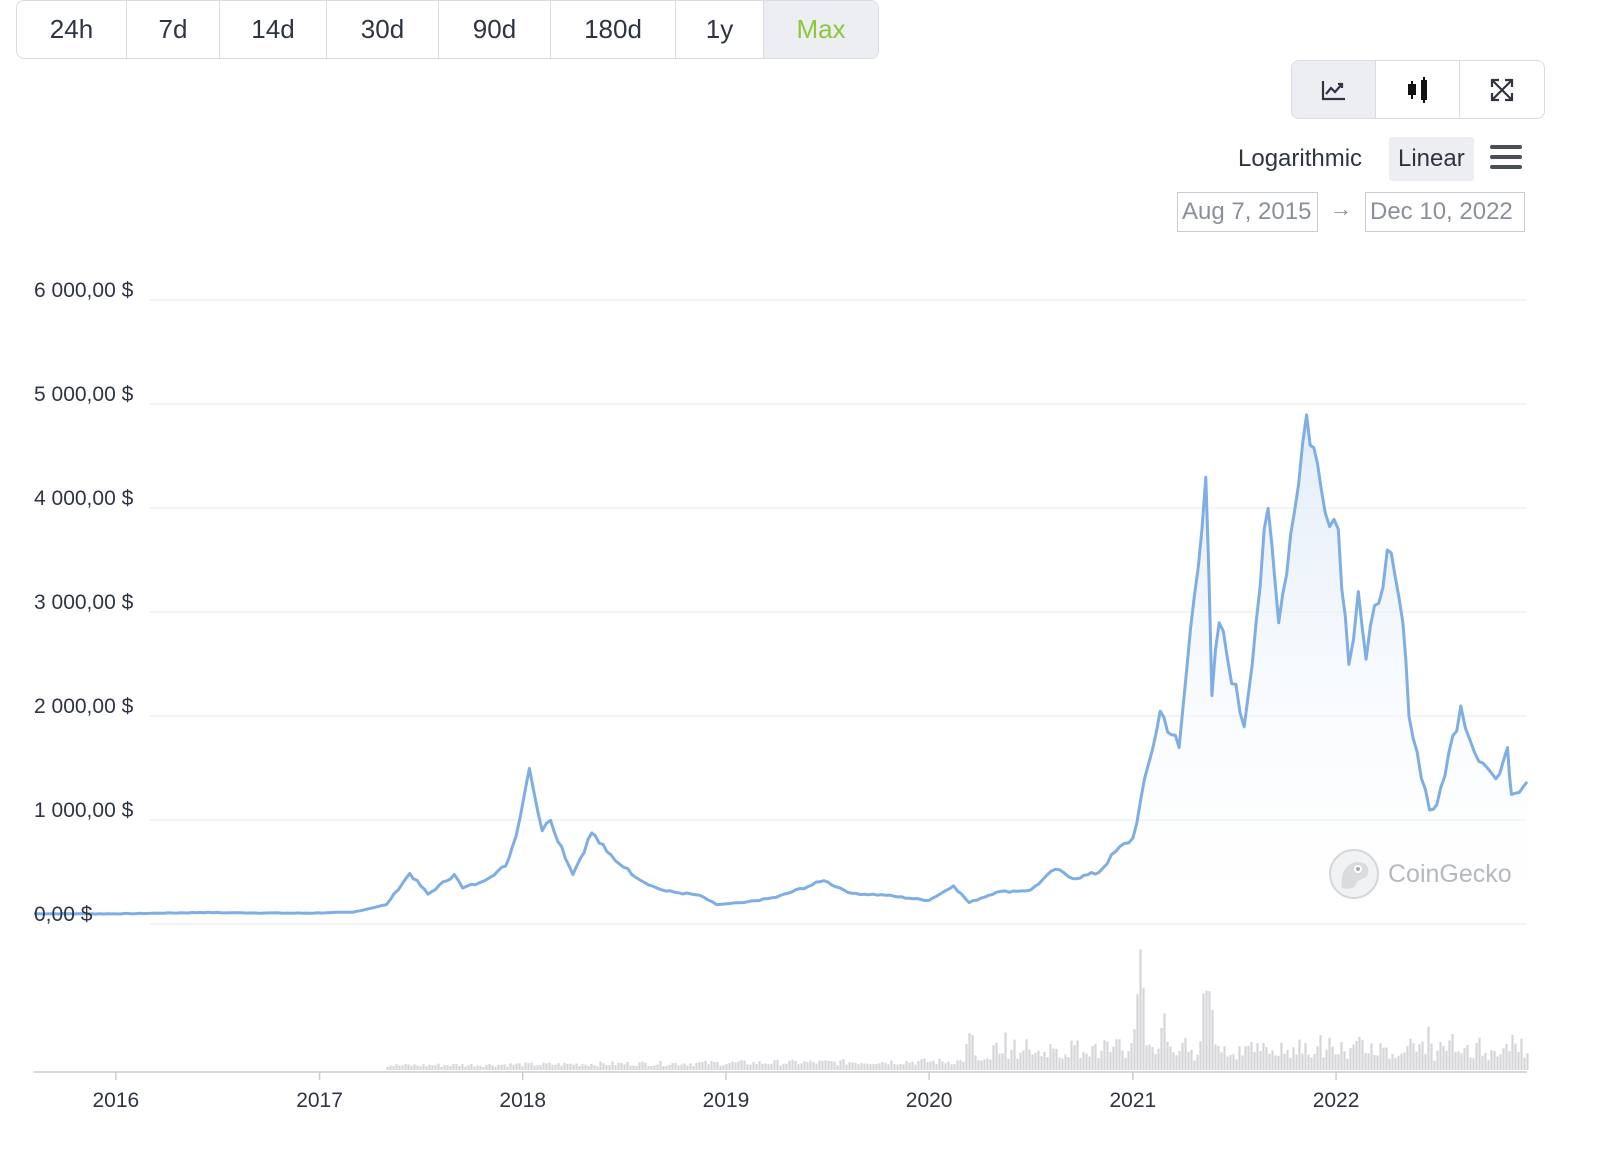 The image size is (1600, 1163). I want to click on range-90d-button: 90d, so click(495, 29).